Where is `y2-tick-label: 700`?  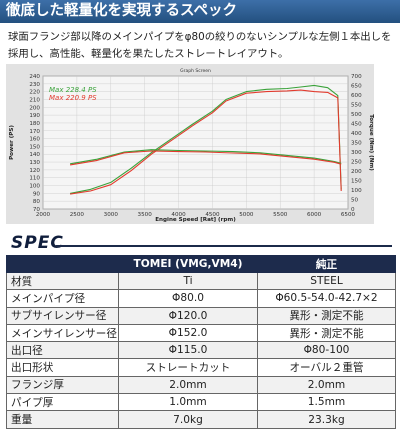 y2-tick-label: 700 is located at coordinates (356, 77).